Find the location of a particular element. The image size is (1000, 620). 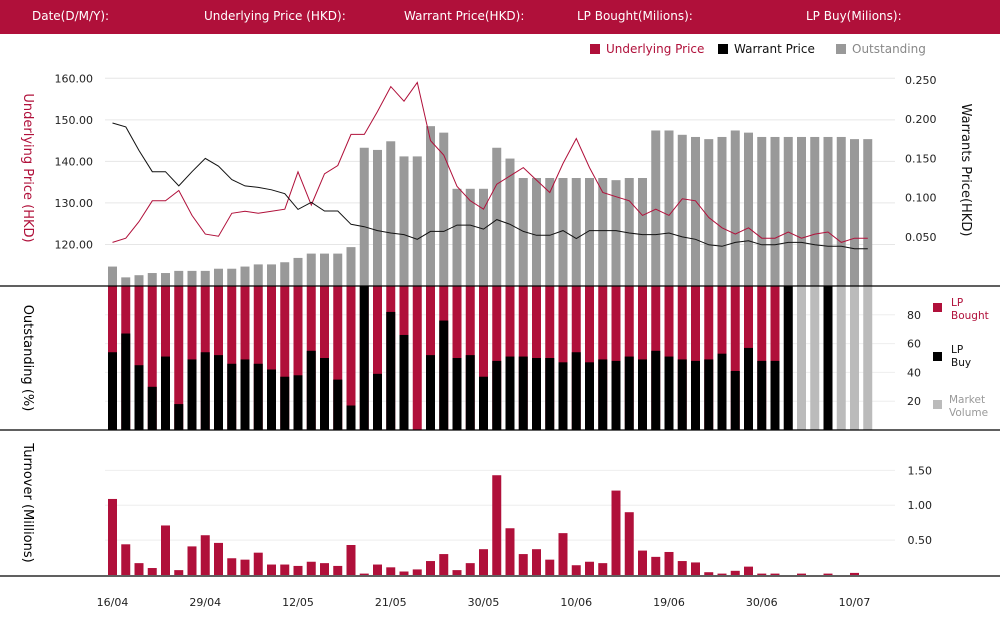

x-axis-date-label: 10/06 is located at coordinates (576, 602).